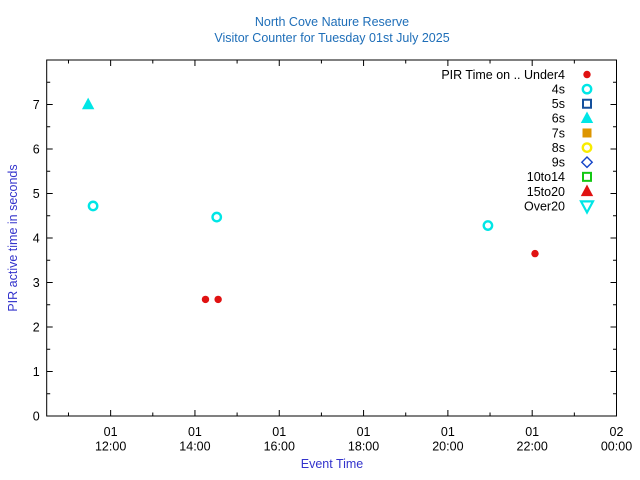 The image size is (640, 480). I want to click on legend-marker-6s-icon, so click(587, 117).